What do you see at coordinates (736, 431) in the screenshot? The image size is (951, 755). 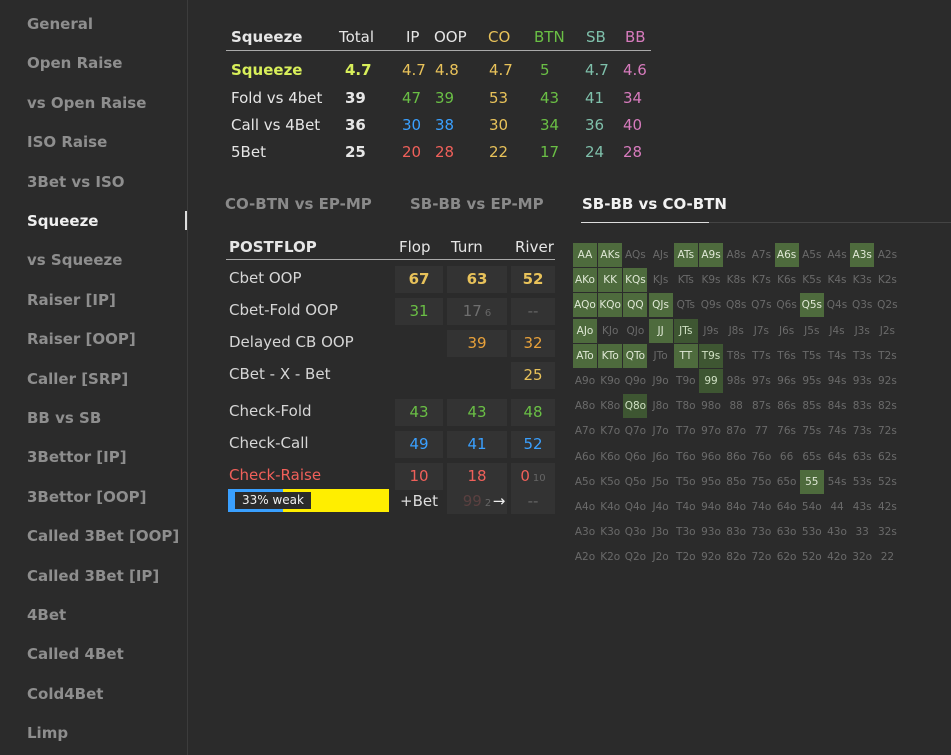 I see `hand-cell: 87o` at bounding box center [736, 431].